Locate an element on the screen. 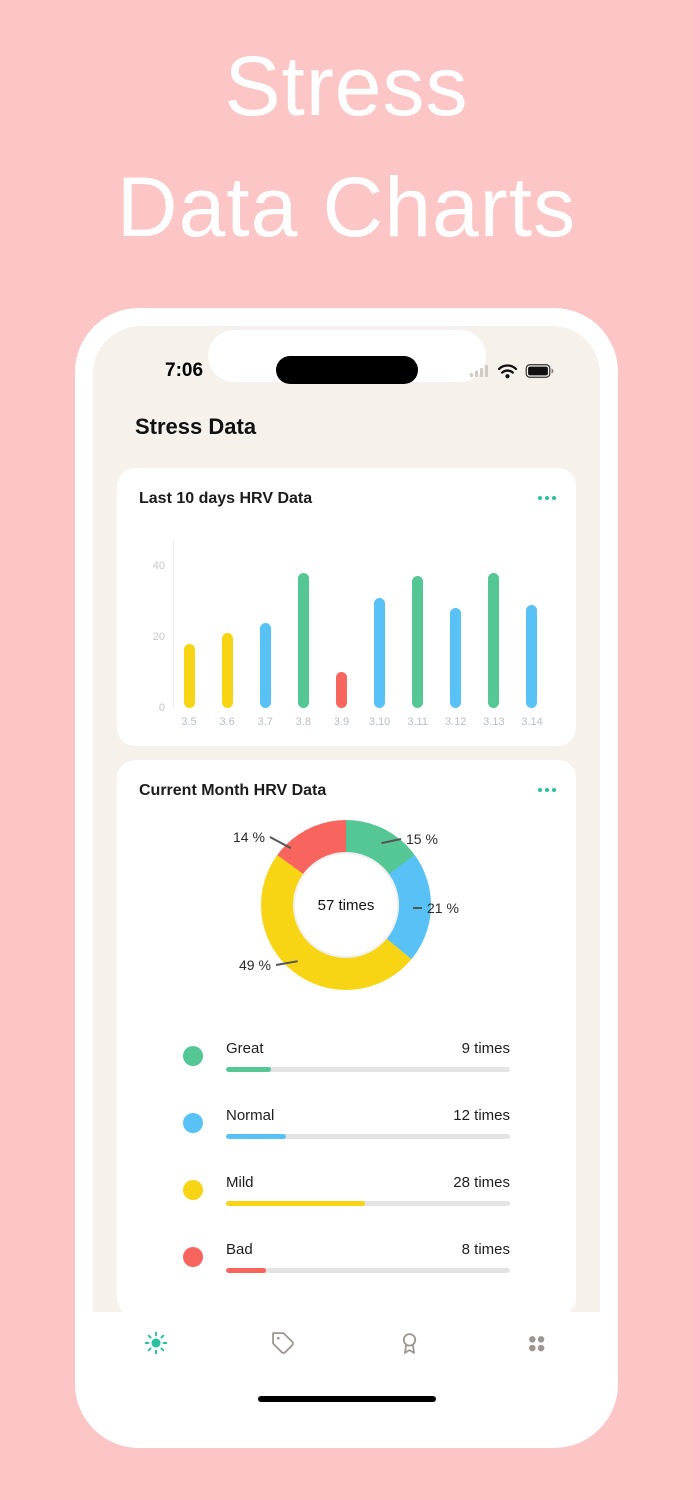 Image resolution: width=693 pixels, height=1500 pixels. legend-row: Normal 12 times is located at coordinates (346, 1123).